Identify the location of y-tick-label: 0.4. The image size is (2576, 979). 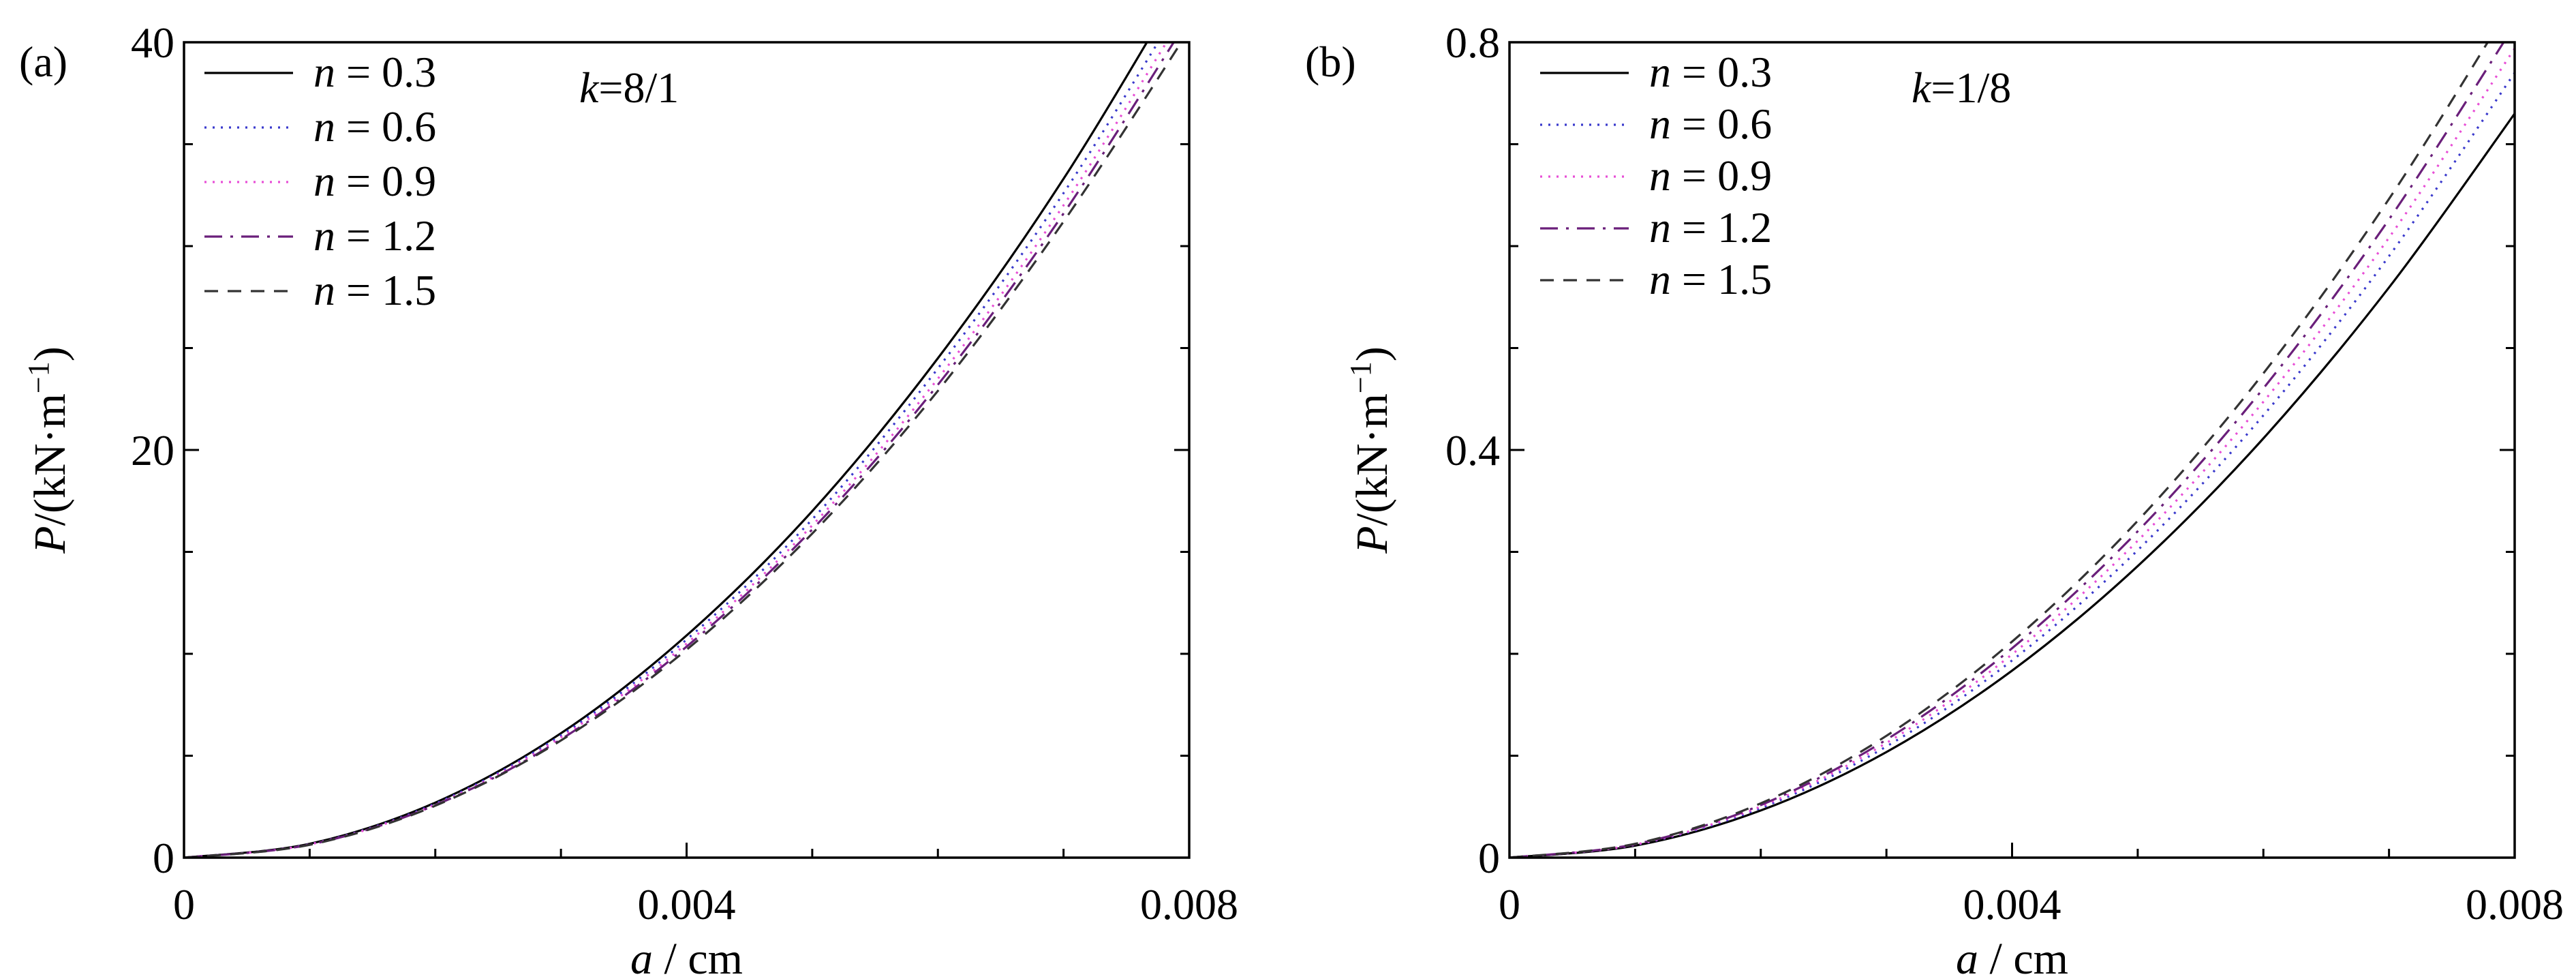
(1472, 451).